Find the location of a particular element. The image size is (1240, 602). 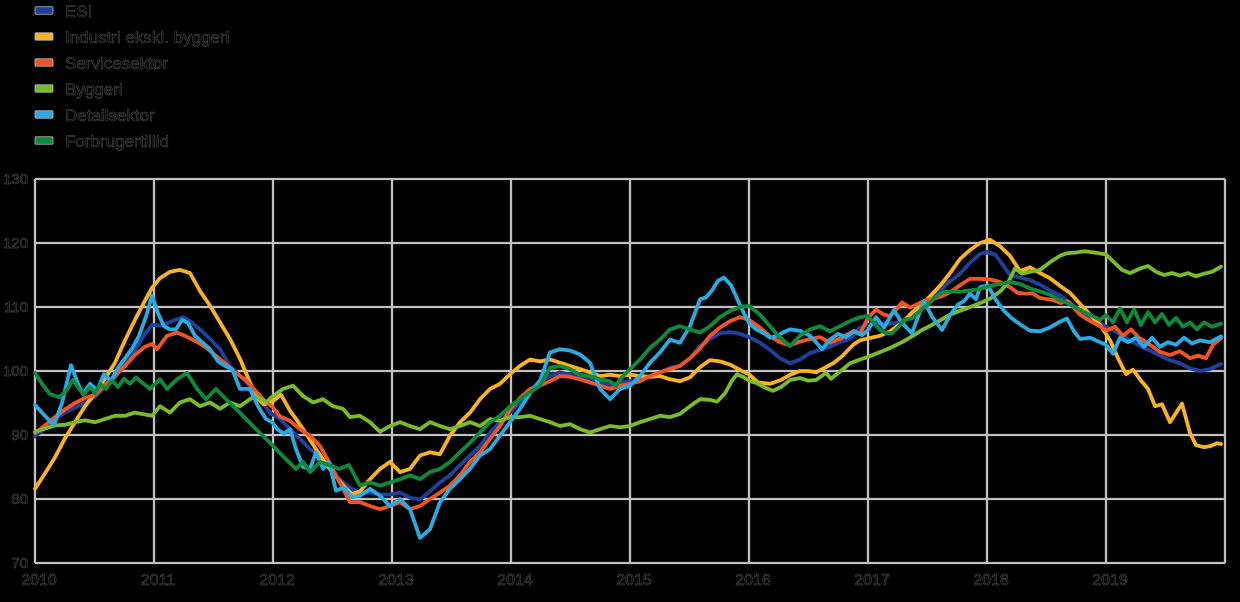

svg-text: Detailsektor is located at coordinates (110, 115).